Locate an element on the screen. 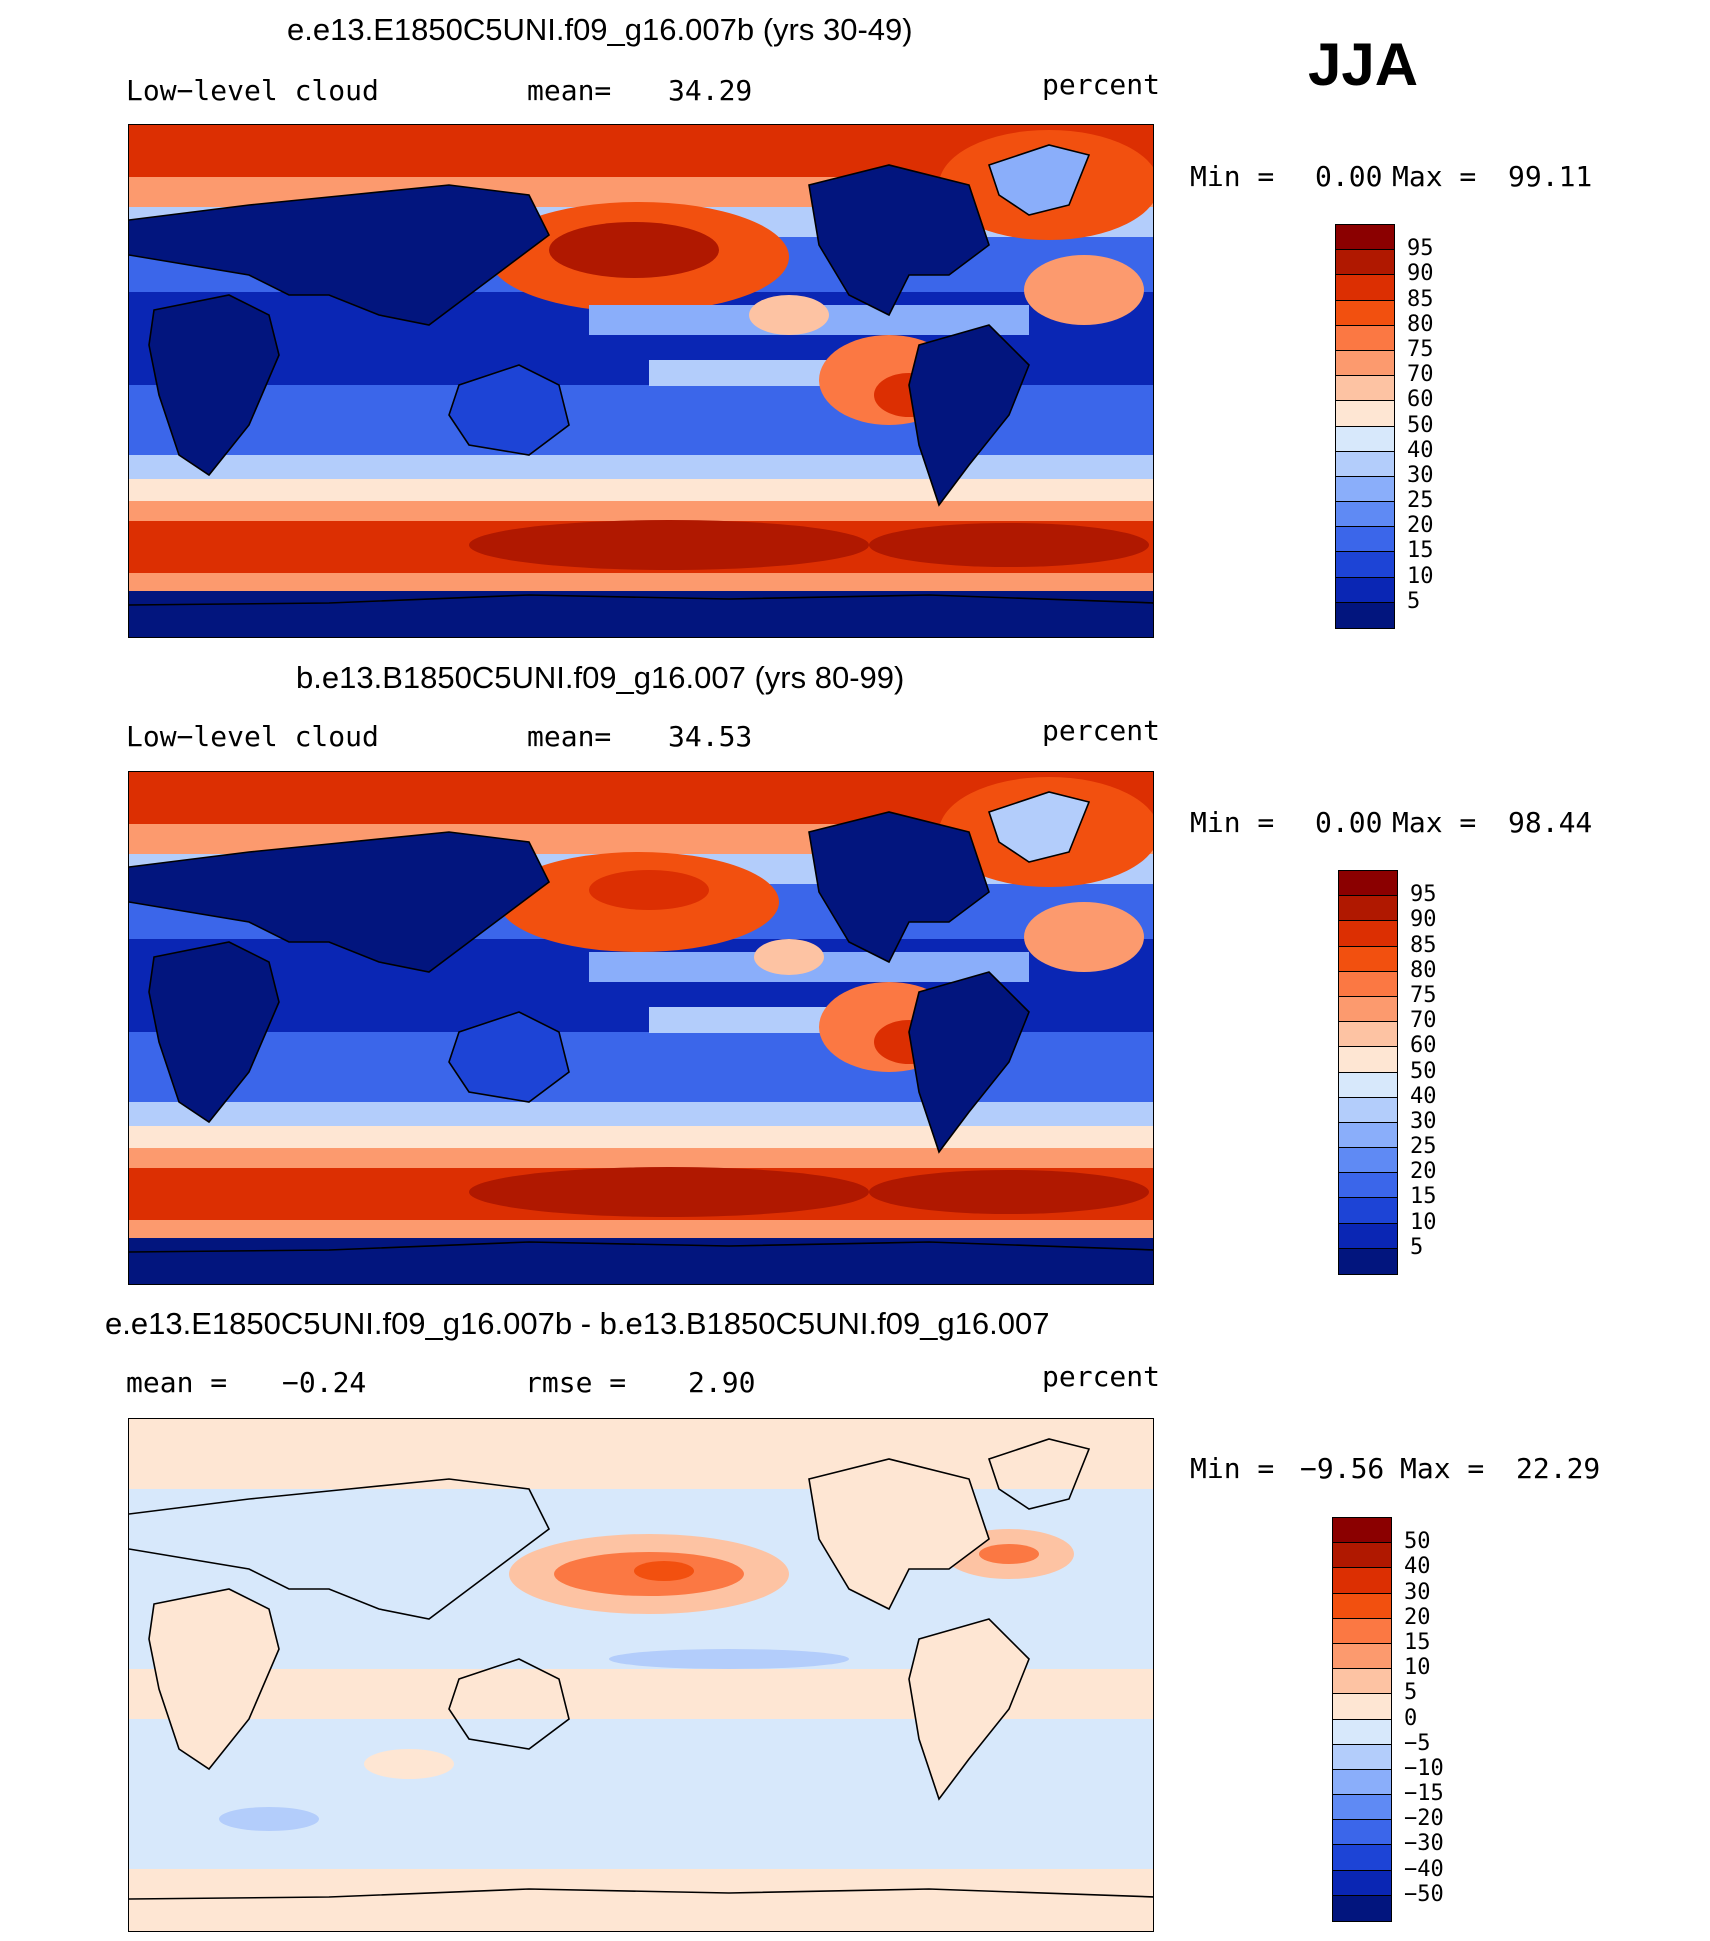 This screenshot has width=1710, height=1941. colorbar-tick-label: 60 is located at coordinates (1420, 400).